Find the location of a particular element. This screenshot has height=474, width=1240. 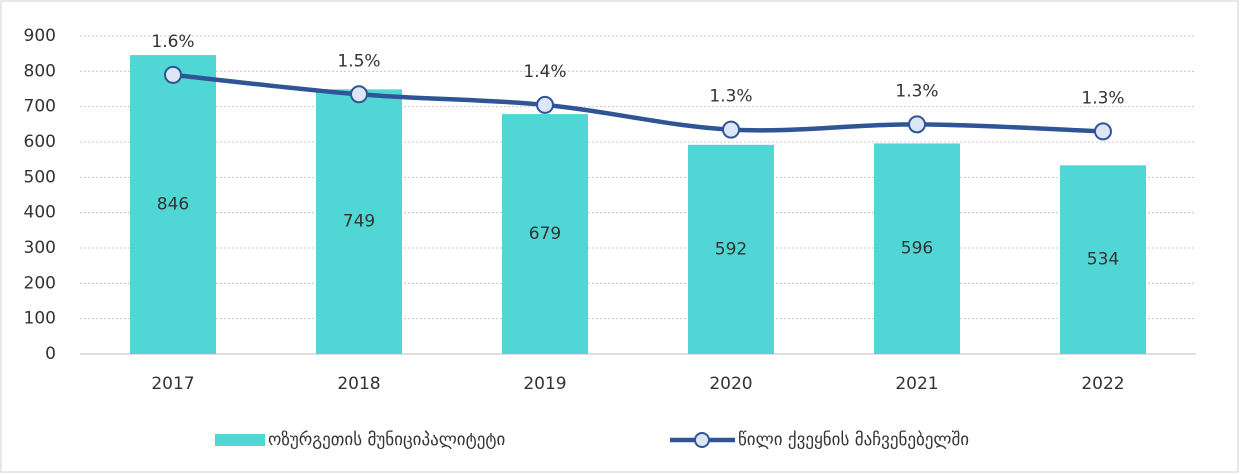

y-tick-label: 800 is located at coordinates (40, 71).